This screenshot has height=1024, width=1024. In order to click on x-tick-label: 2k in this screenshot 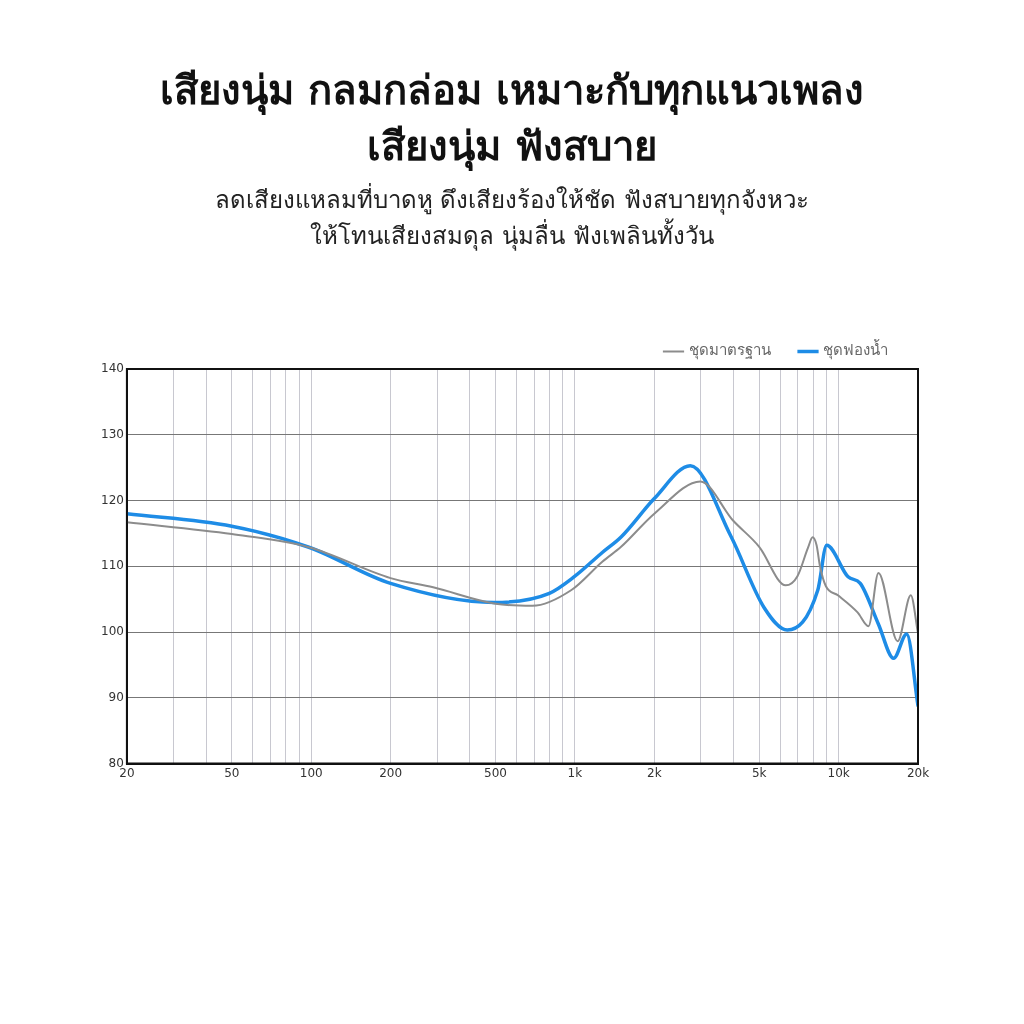, I will do `click(654, 772)`.